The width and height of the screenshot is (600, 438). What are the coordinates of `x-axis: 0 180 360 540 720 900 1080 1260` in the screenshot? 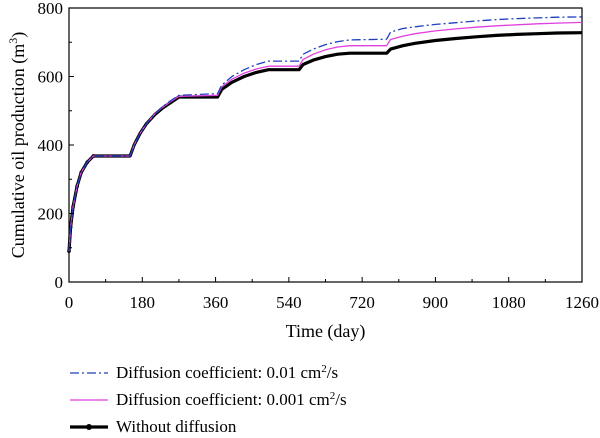 It's located at (332, 294).